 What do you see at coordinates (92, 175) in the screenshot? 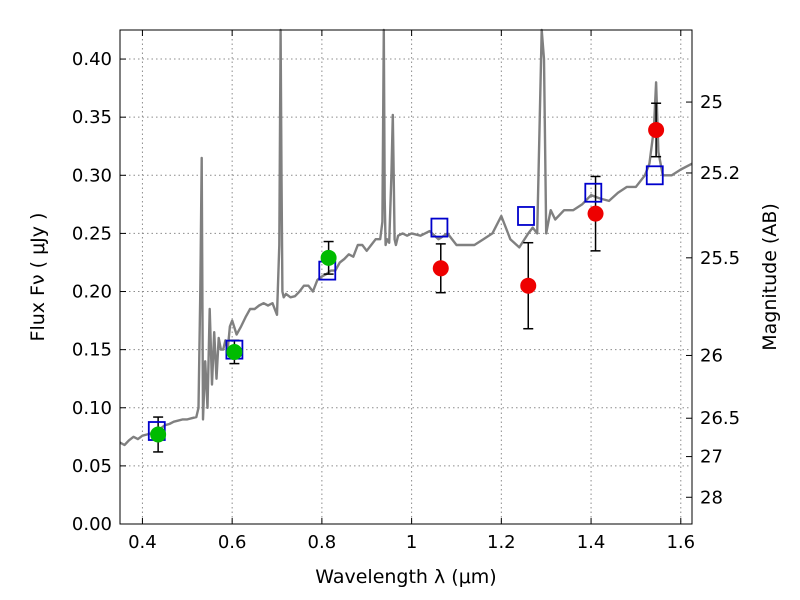
I see `y-tick-label: 0.30` at bounding box center [92, 175].